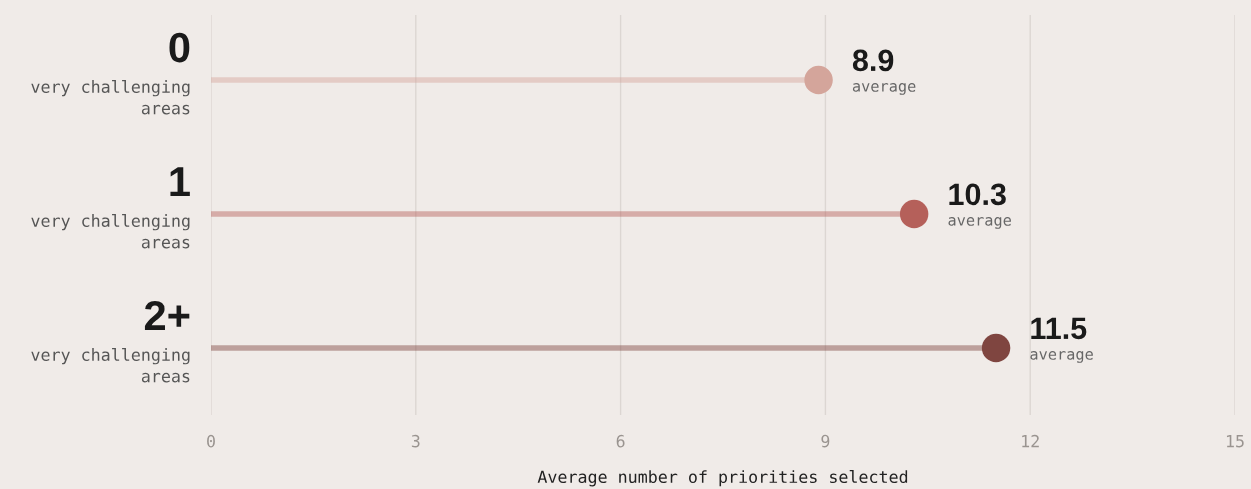  Describe the element at coordinates (620, 441) in the screenshot. I see `x-tick-label: 6` at that location.